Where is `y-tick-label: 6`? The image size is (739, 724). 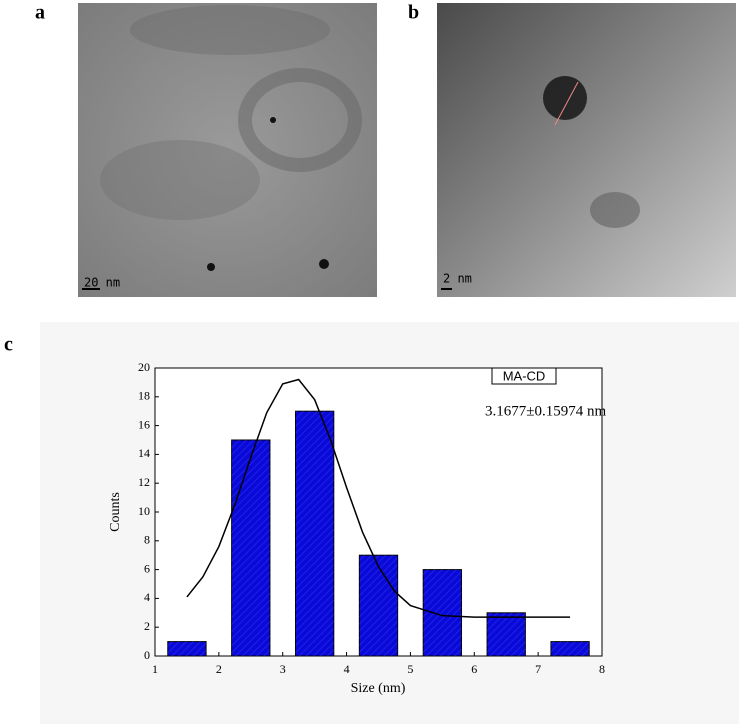
y-tick-label: 6 is located at coordinates (147, 568).